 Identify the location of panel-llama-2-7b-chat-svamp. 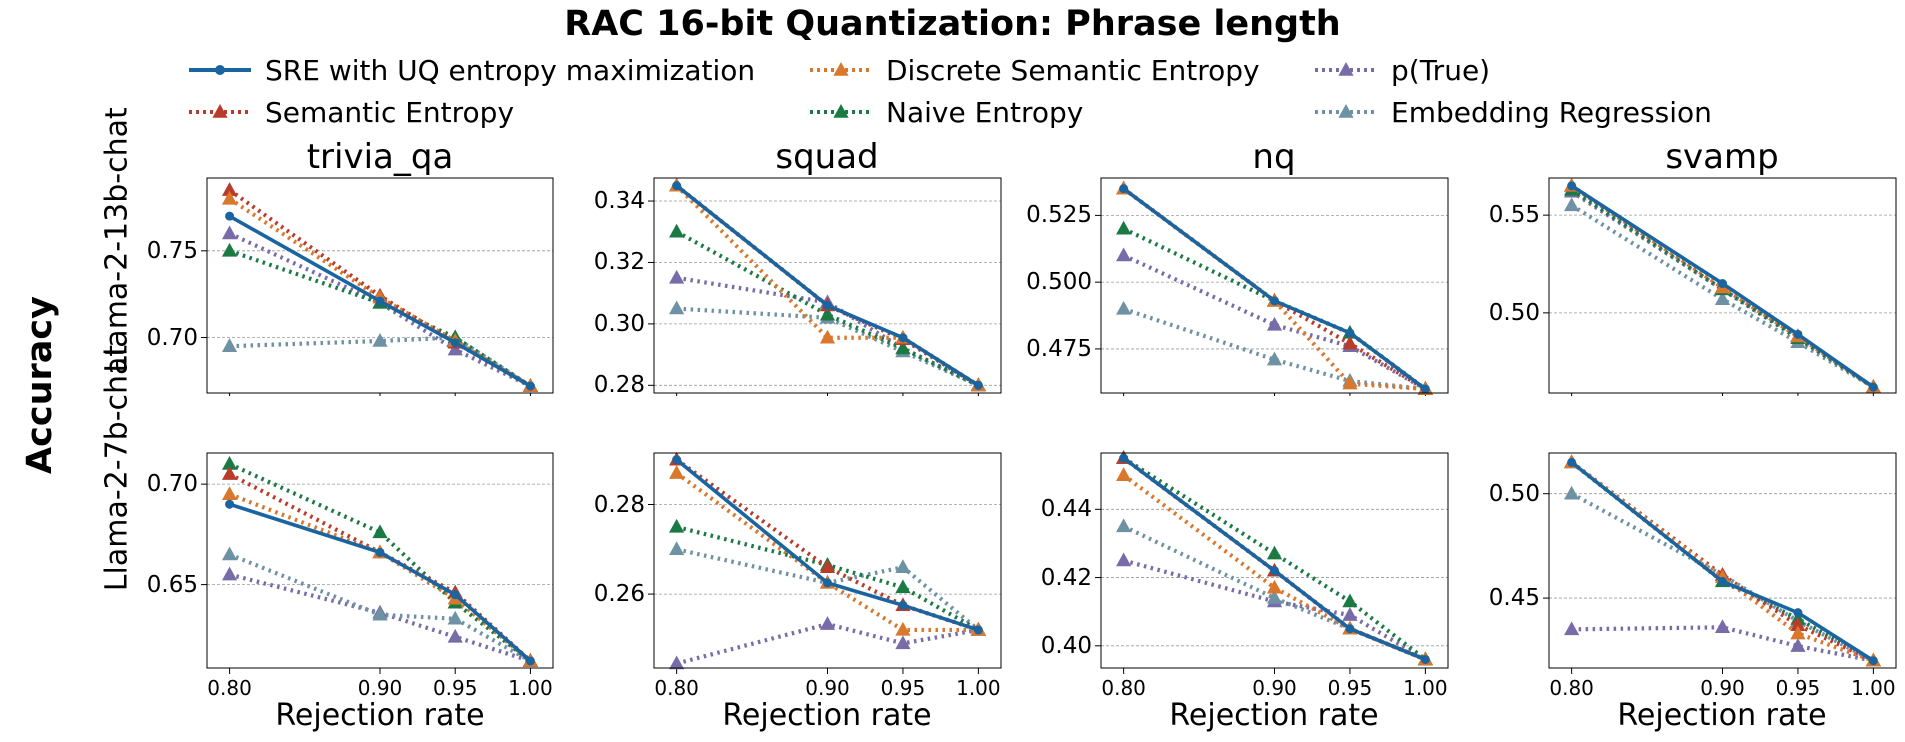
(1720, 563).